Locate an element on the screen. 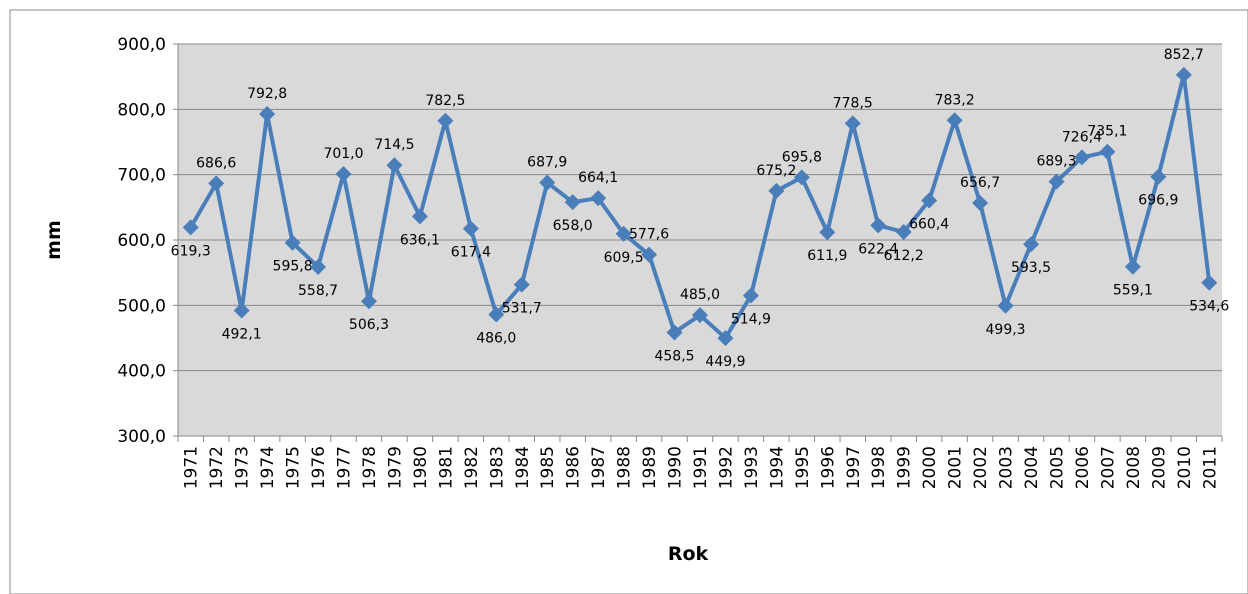 This screenshot has height=594, width=1248. x-tick-label: 1982 is located at coordinates (472, 467).